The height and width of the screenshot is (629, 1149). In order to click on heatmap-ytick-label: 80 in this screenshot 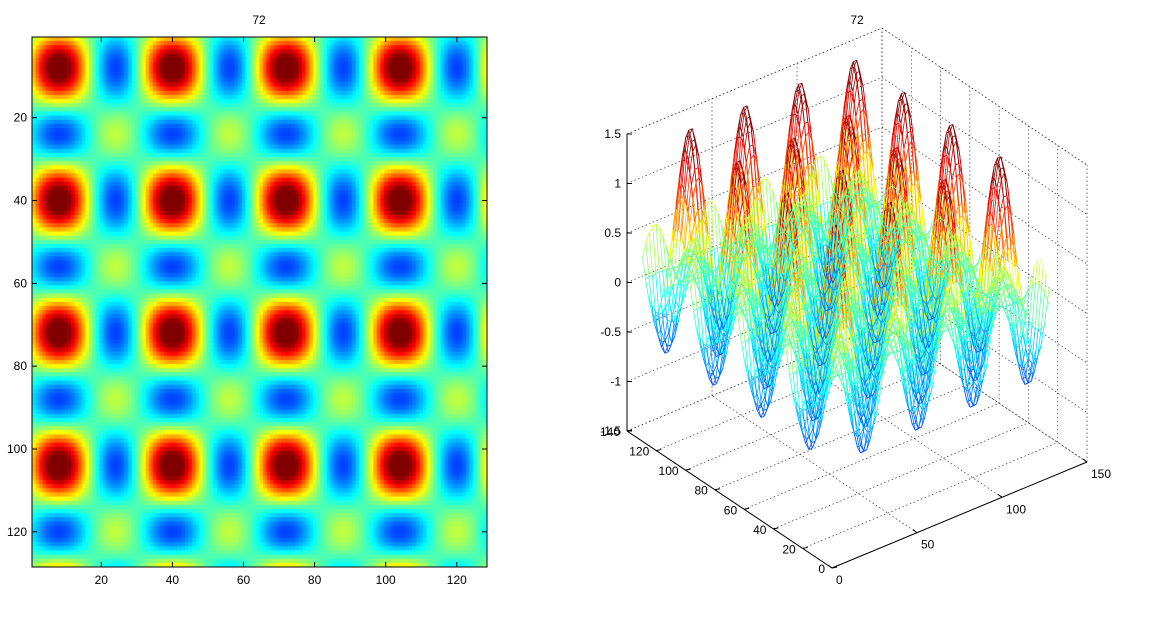, I will do `click(21, 366)`.